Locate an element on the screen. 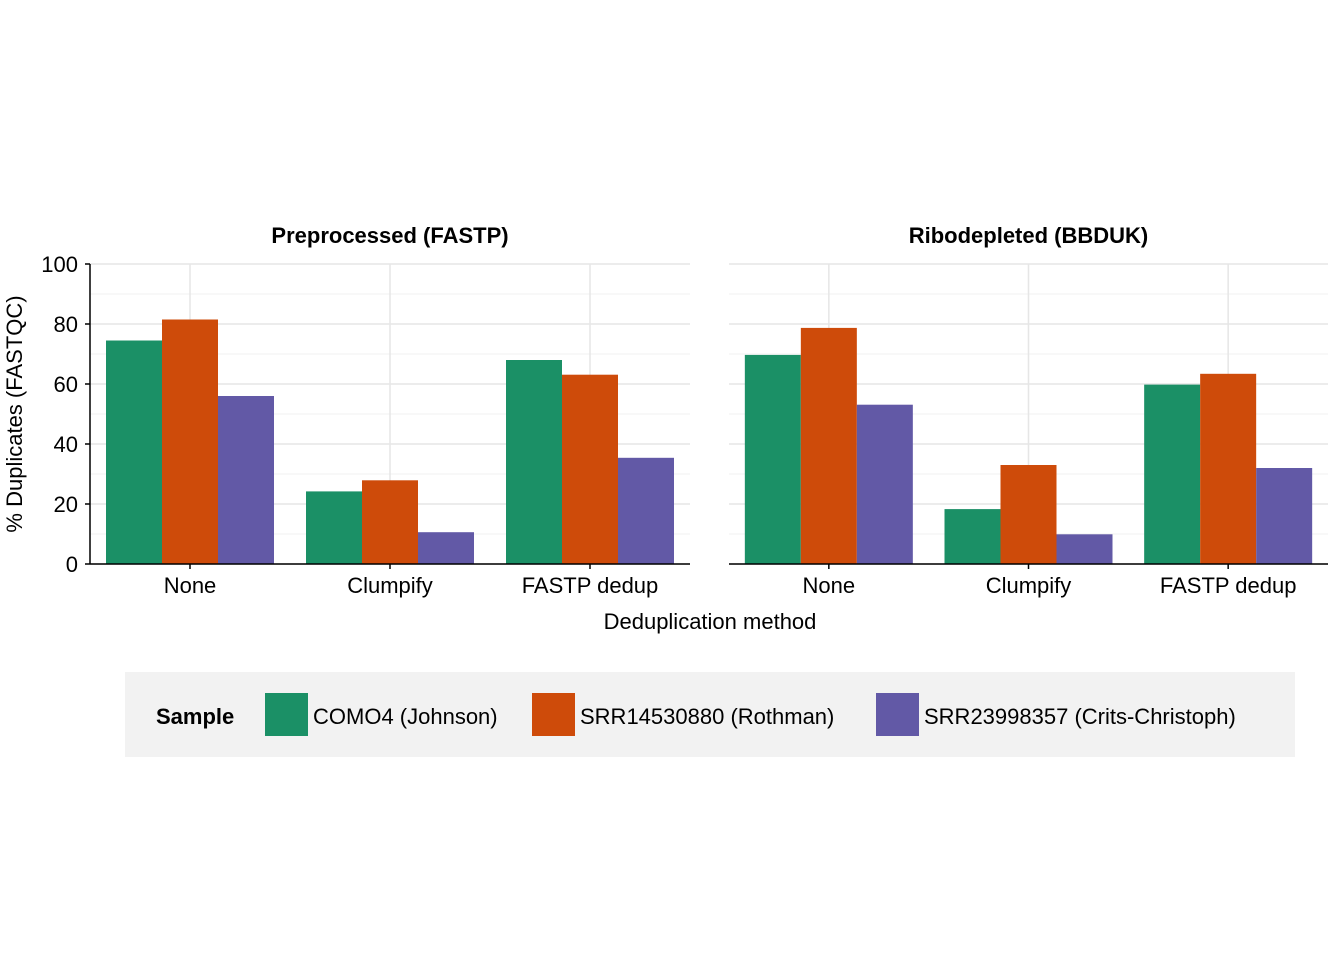 The height and width of the screenshot is (960, 1344). y-tick-label: 100 is located at coordinates (59, 264).